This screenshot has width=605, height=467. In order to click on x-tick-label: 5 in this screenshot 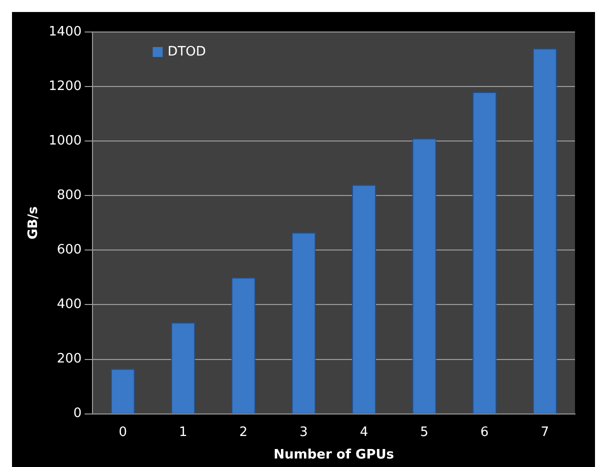, I will do `click(424, 432)`.